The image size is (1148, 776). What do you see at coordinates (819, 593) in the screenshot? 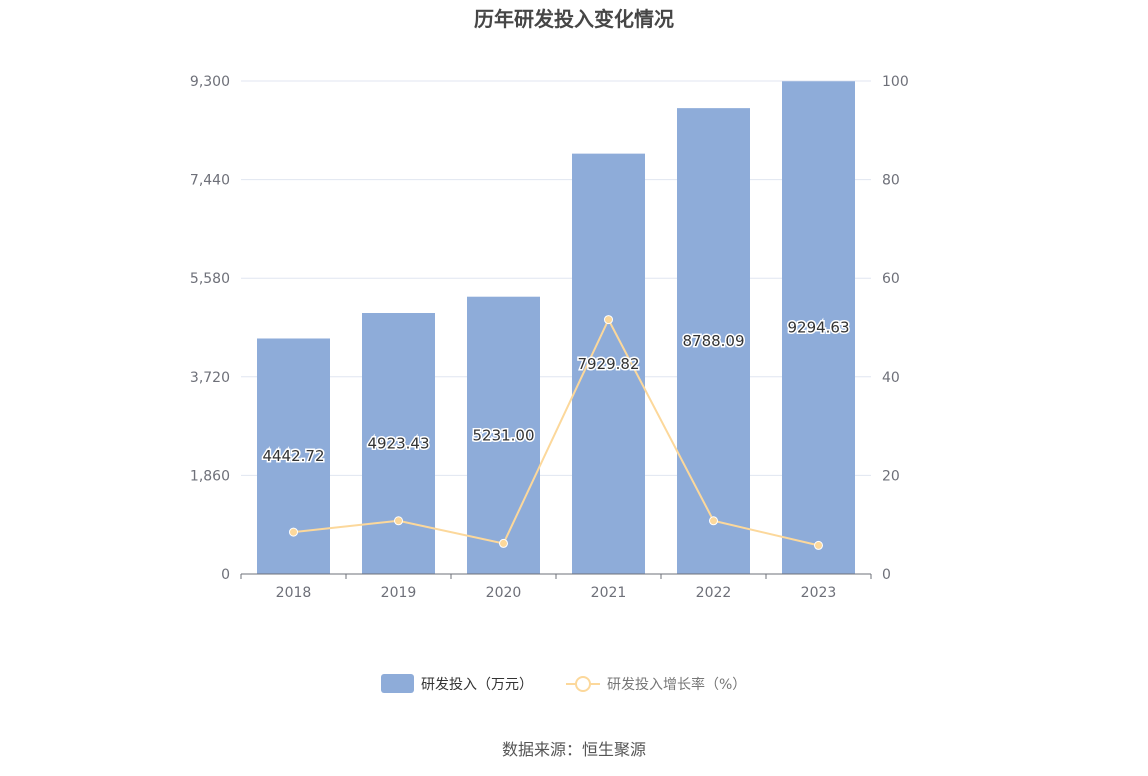
I see `x-tick-label: 2023` at bounding box center [819, 593].